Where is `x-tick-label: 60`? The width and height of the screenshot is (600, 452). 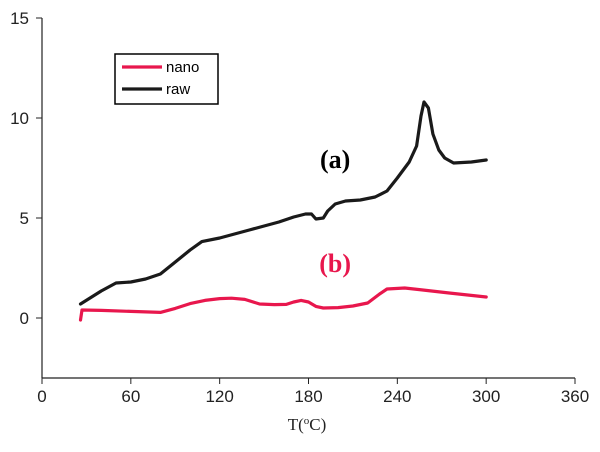 x-tick-label: 60 is located at coordinates (130, 396).